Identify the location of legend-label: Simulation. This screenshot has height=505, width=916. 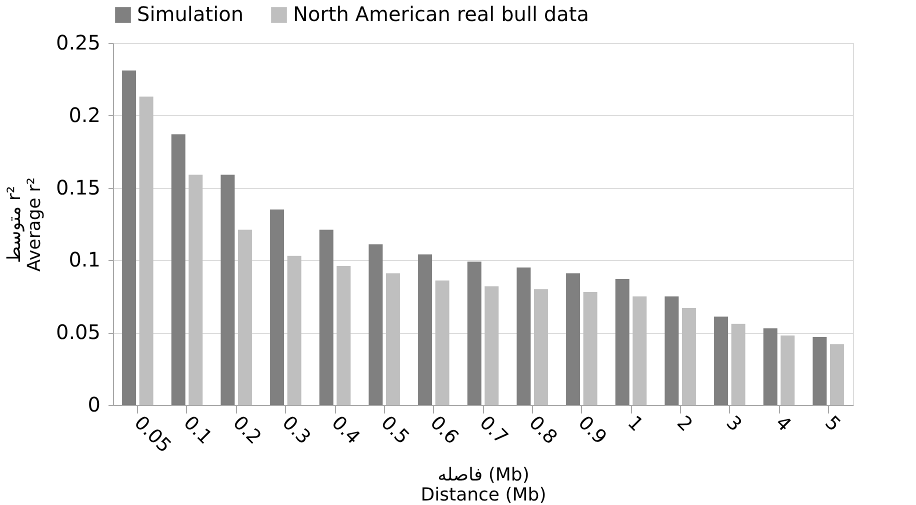
(190, 14).